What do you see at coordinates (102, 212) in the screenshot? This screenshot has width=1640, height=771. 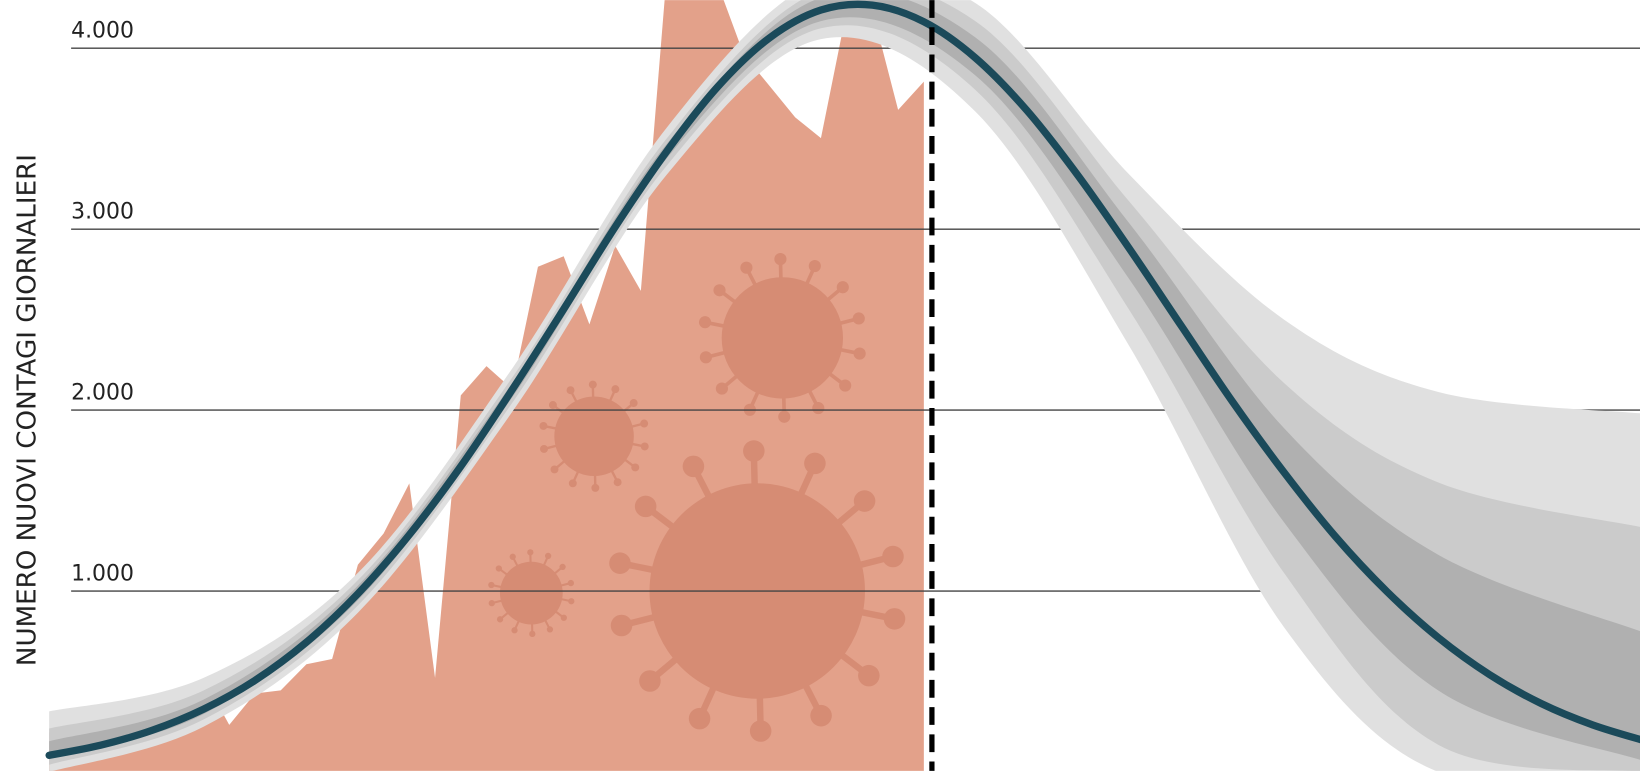 I see `y-tick-label: 3.000` at bounding box center [102, 212].